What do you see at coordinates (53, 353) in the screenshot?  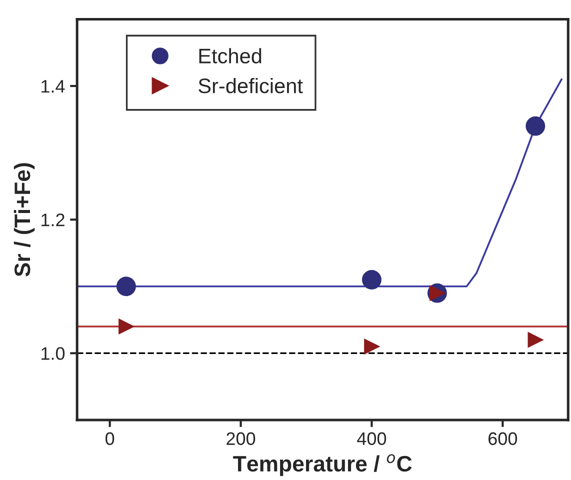 I see `y-tick-label: 1.0` at bounding box center [53, 353].